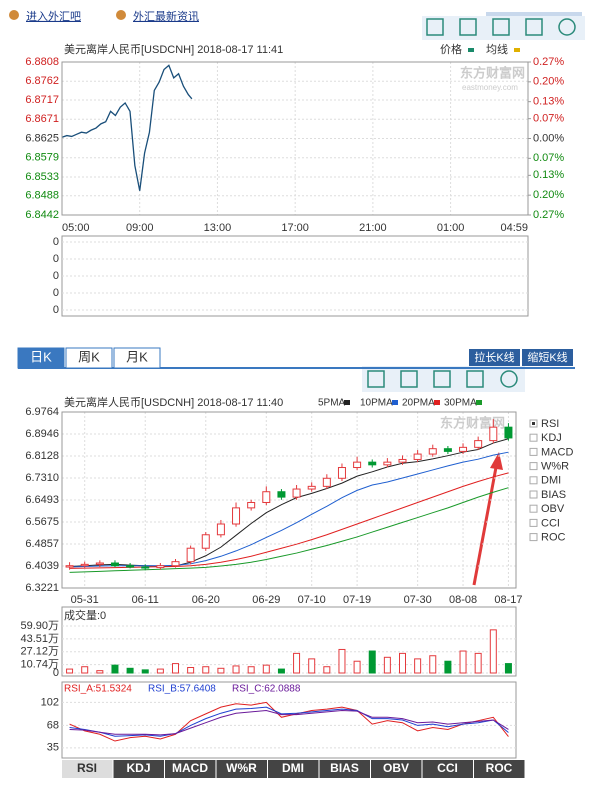 This screenshot has height=793, width=599. I want to click on watermark: eastmoney.com, so click(490, 87).